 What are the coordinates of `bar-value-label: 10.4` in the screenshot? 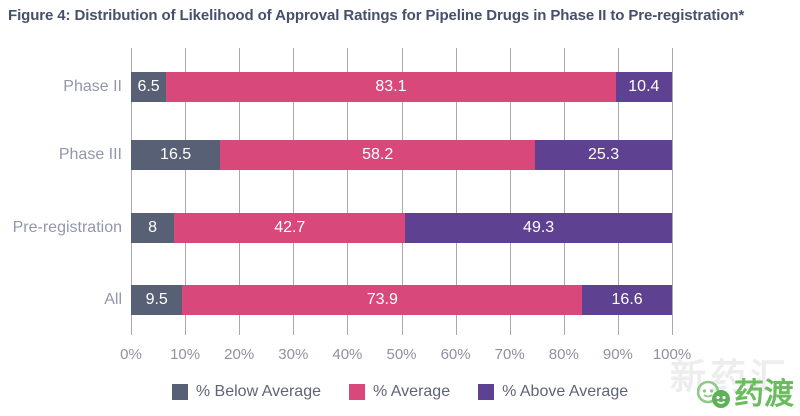 It's located at (644, 86).